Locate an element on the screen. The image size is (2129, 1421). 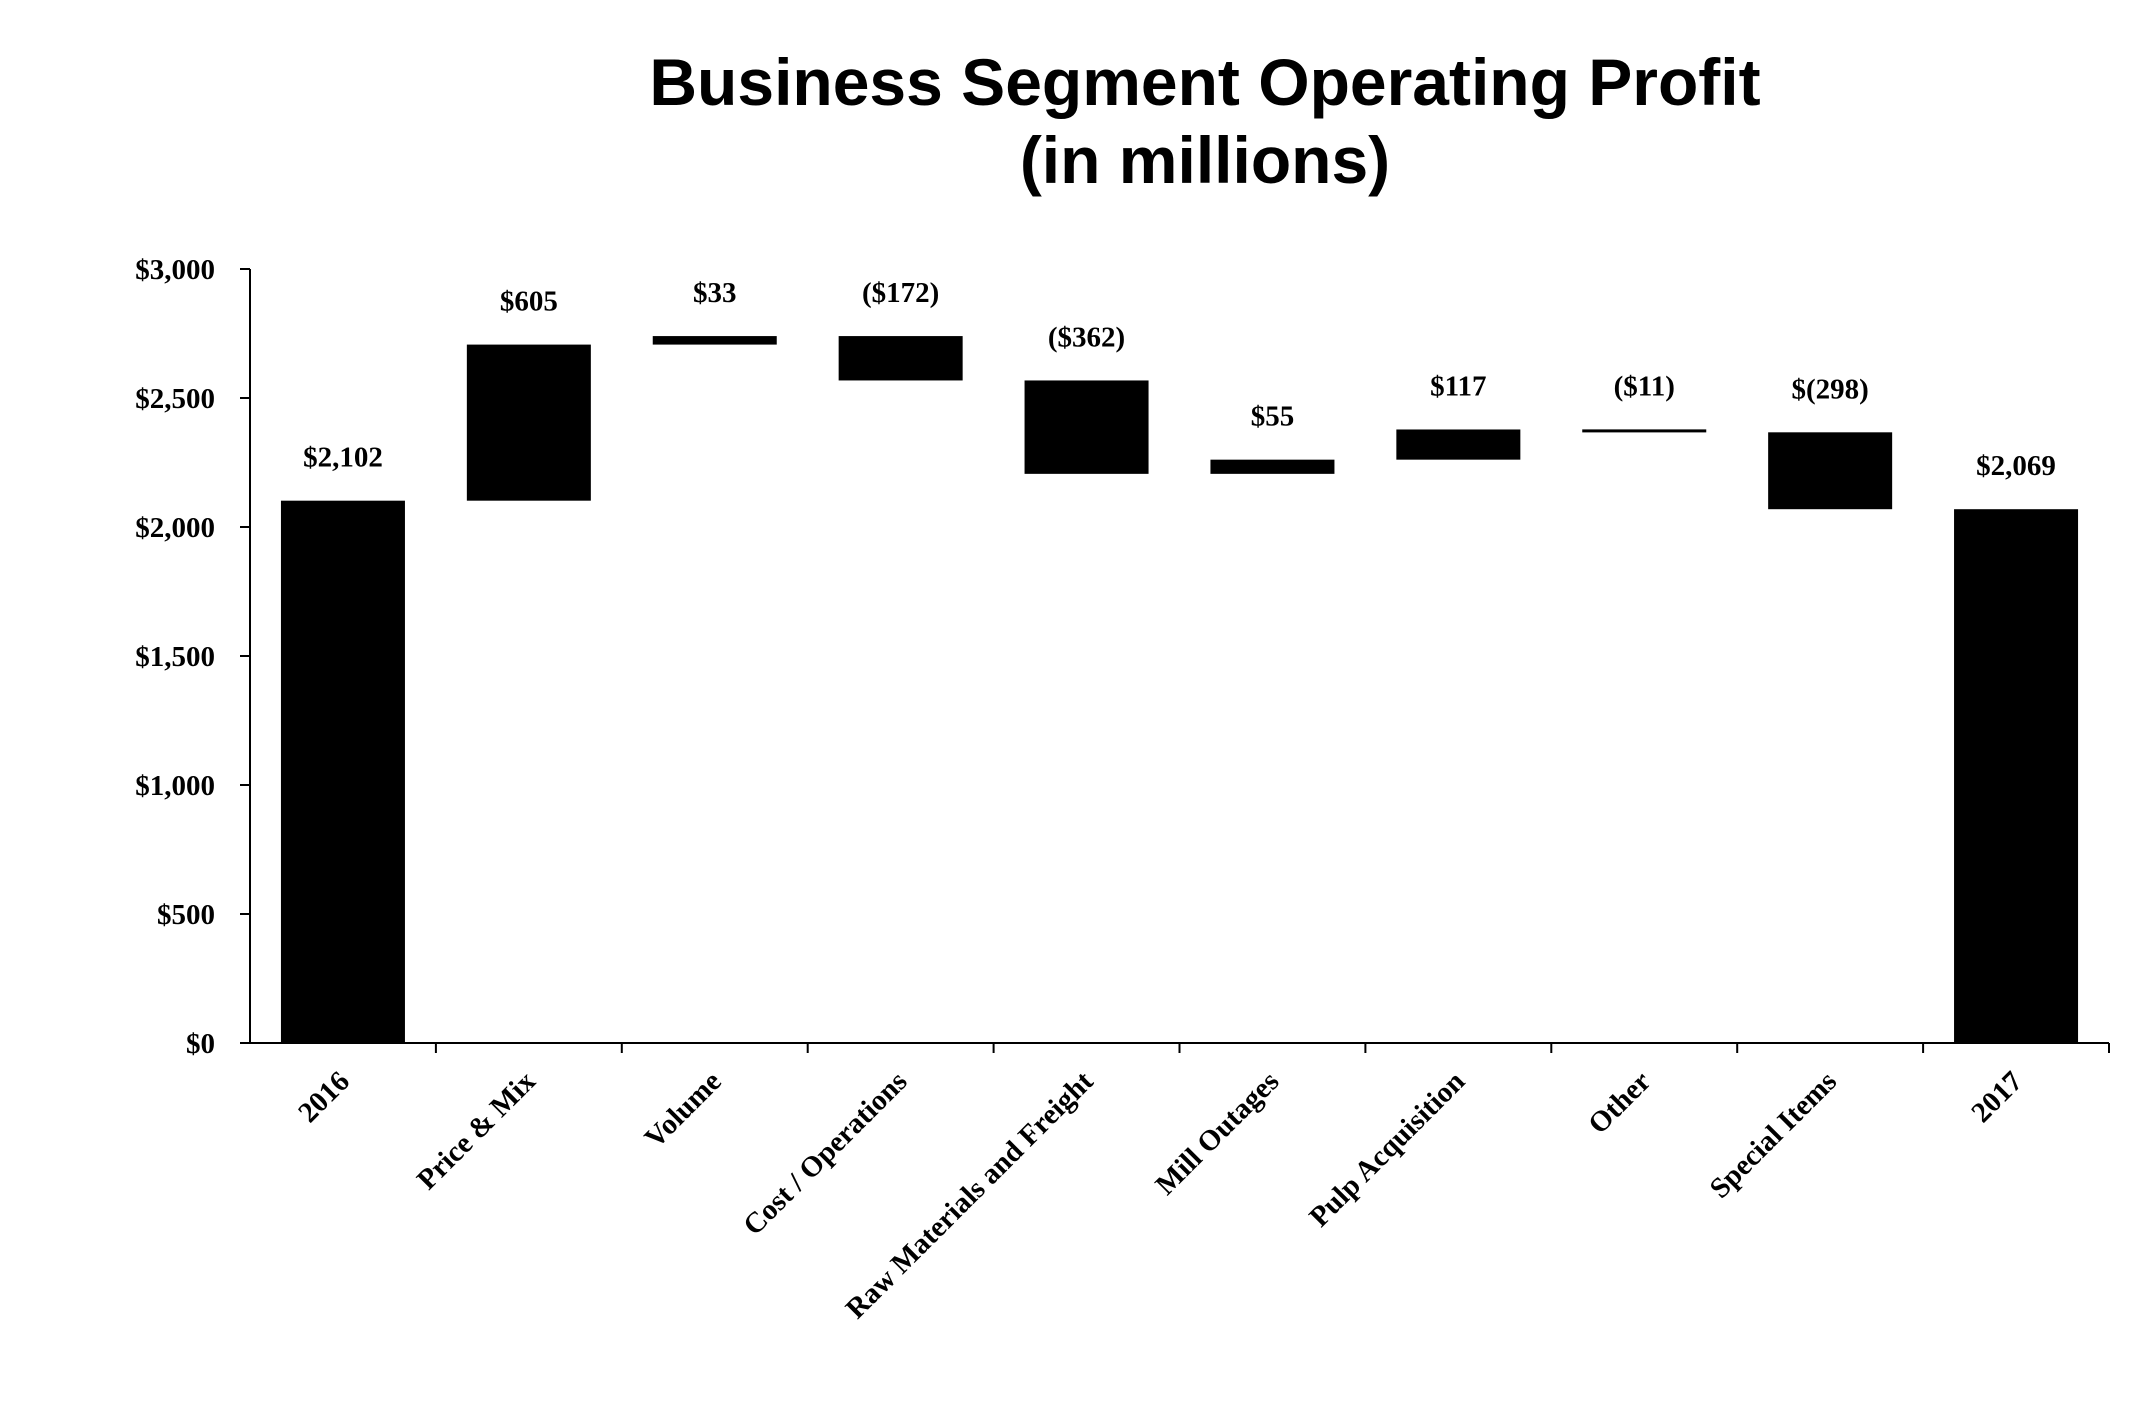
bar-cost-operations is located at coordinates (900, 358).